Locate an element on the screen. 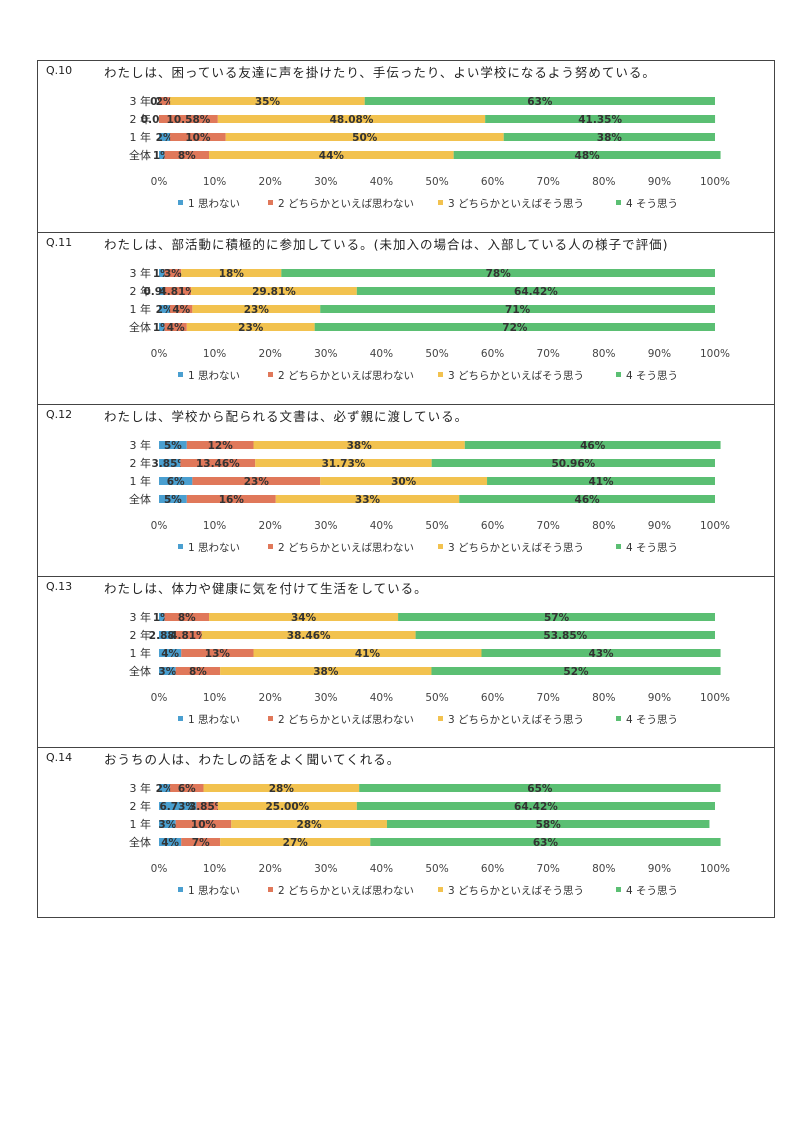 The image size is (800, 1131). x-tick-label: 40% is located at coordinates (381, 698).